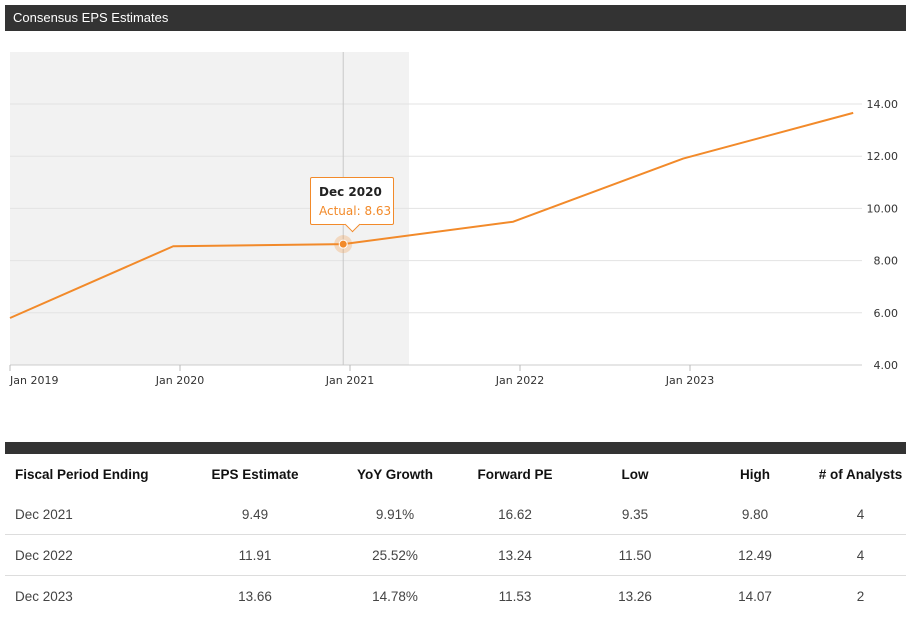  What do you see at coordinates (519, 380) in the screenshot?
I see `x-tick-label: Jan 2022` at bounding box center [519, 380].